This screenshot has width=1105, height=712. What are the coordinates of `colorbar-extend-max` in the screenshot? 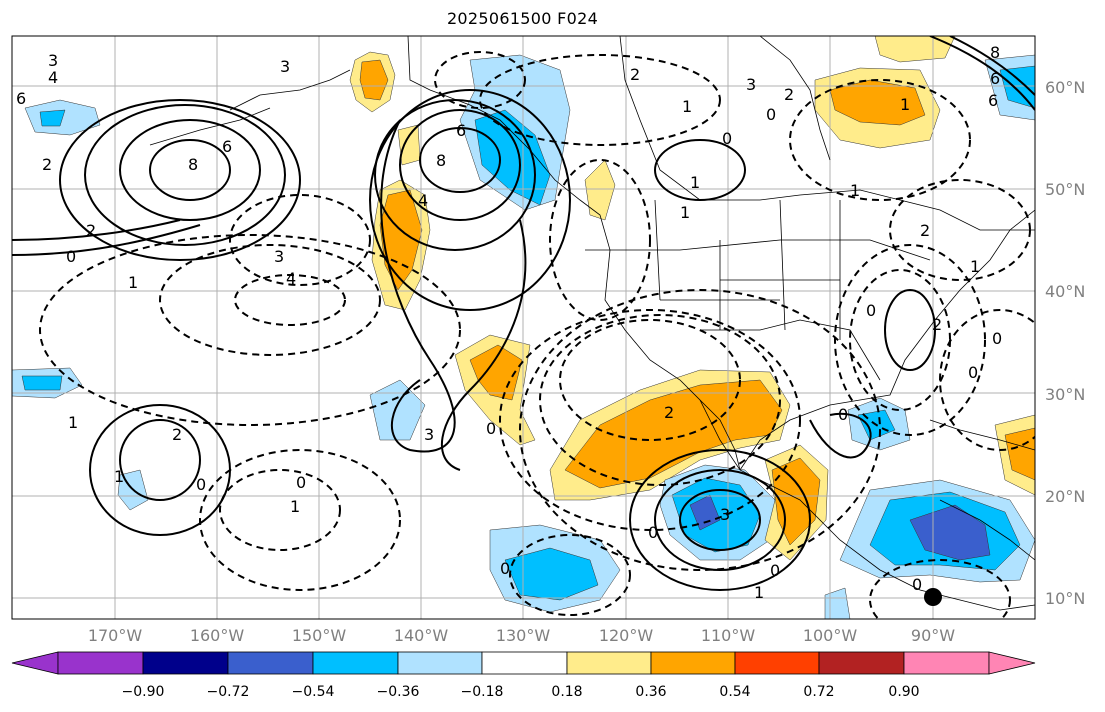 It's located at (1012, 663).